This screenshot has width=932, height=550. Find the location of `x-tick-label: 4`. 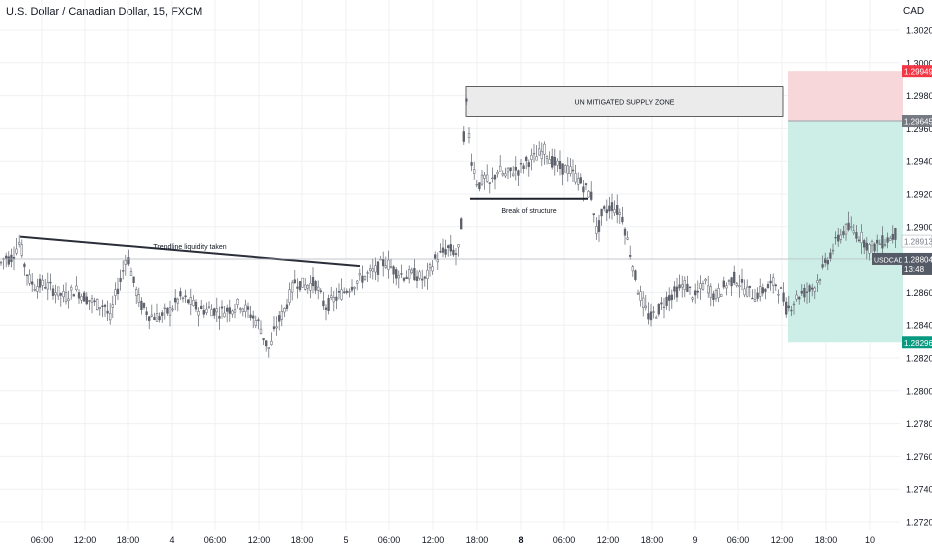

x-tick-label: 4 is located at coordinates (171, 540).